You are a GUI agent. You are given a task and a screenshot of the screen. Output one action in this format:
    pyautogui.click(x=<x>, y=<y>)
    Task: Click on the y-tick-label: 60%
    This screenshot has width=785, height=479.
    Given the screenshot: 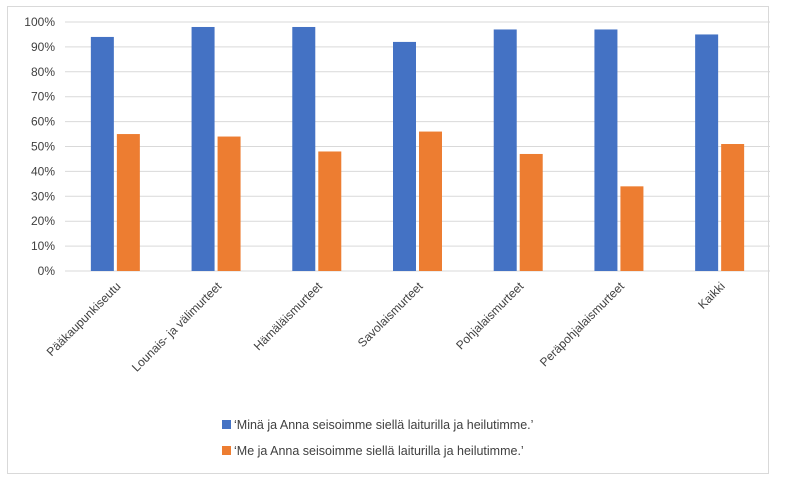 What is the action you would take?
    pyautogui.click(x=43, y=122)
    